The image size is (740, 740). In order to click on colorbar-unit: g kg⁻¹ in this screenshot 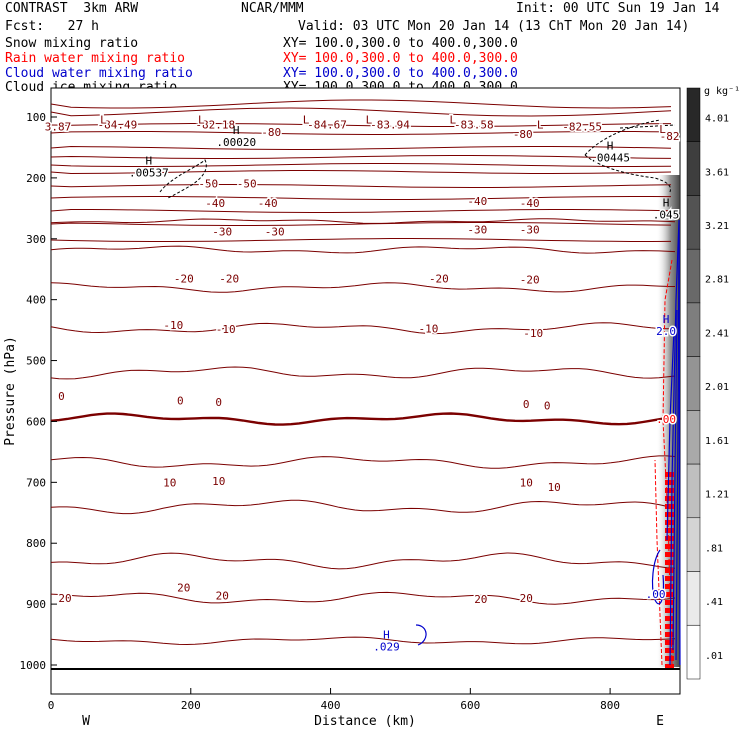, I will do `click(722, 91)`.